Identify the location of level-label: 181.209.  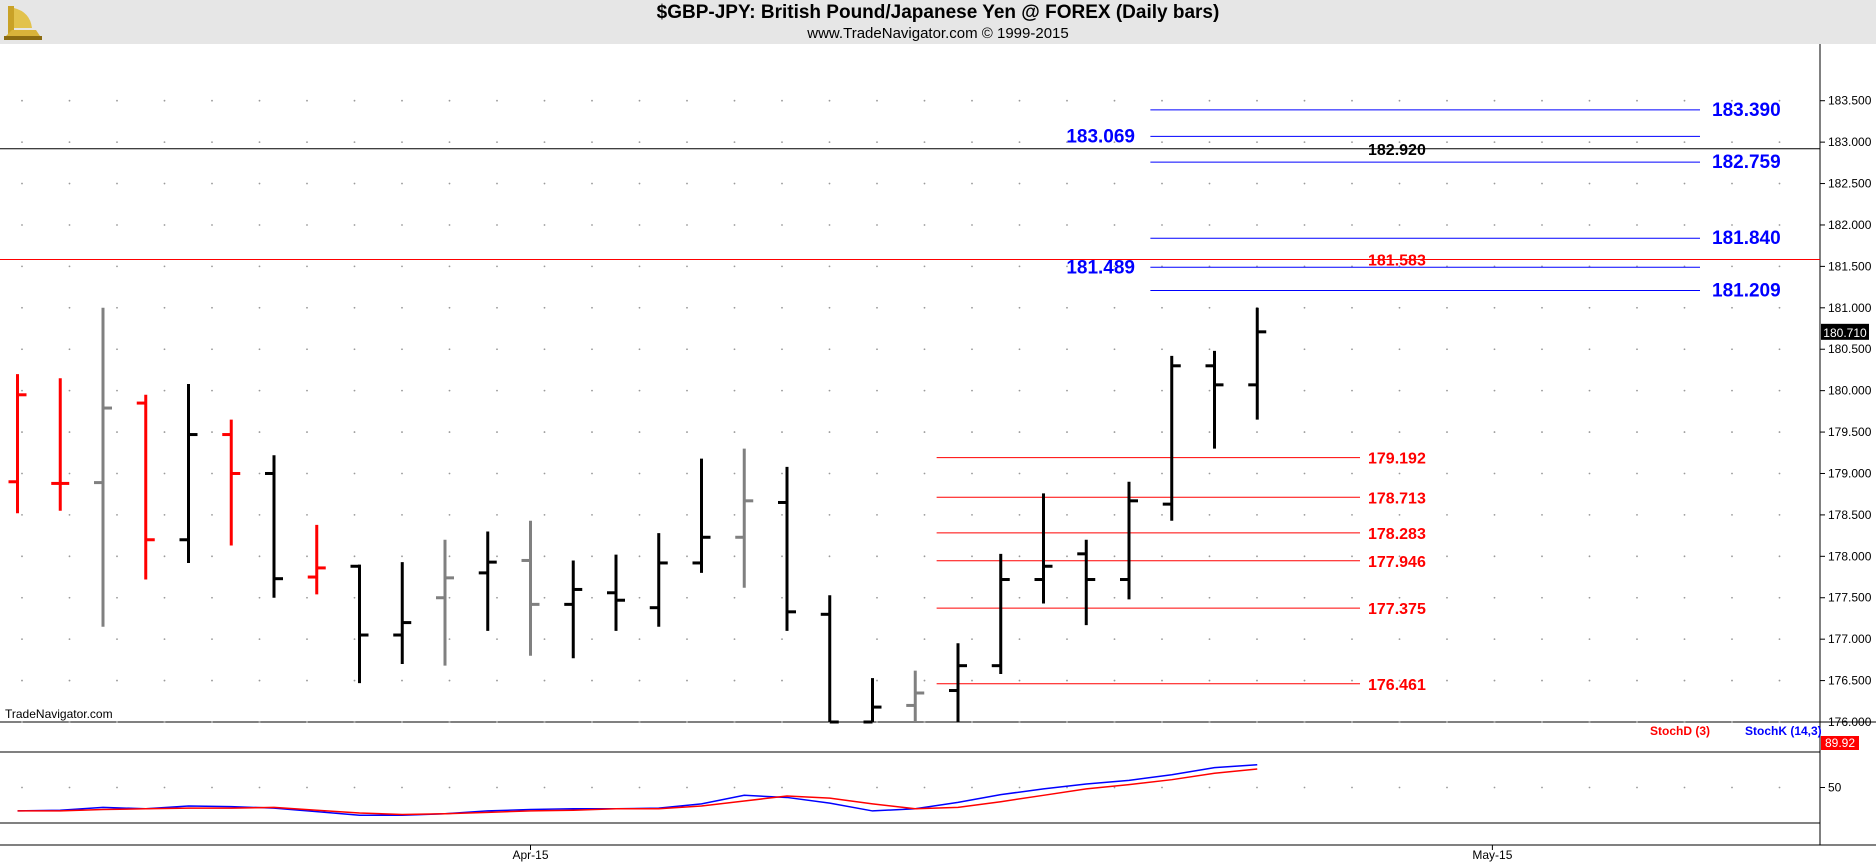
(1746, 290).